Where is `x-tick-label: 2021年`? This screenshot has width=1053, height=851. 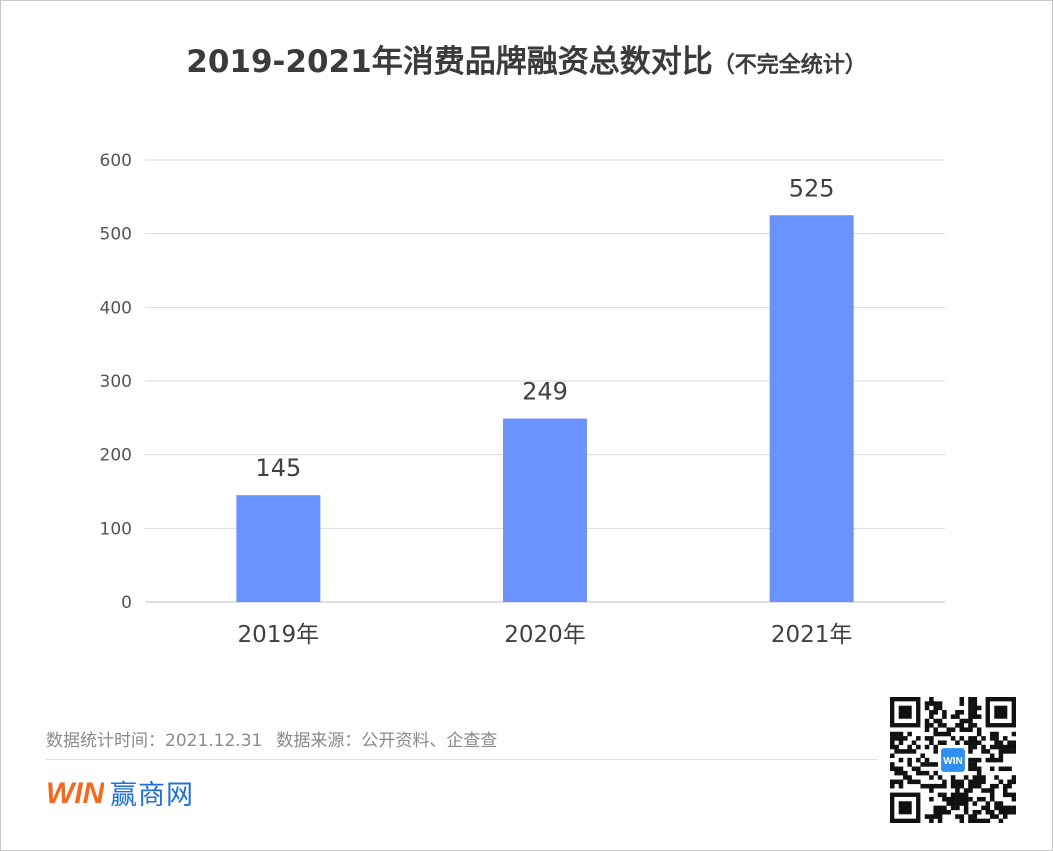
x-tick-label: 2021年 is located at coordinates (812, 635).